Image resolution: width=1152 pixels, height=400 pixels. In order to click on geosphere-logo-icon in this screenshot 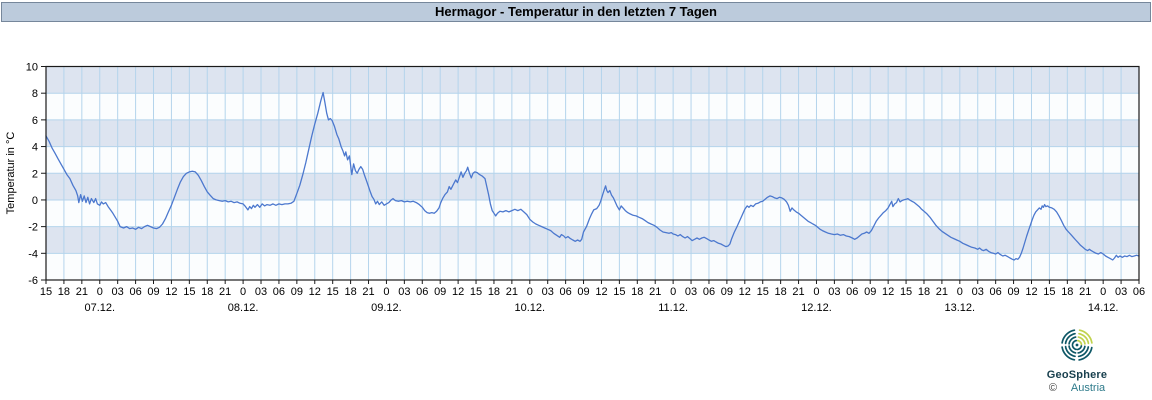, I will do `click(1077, 345)`.